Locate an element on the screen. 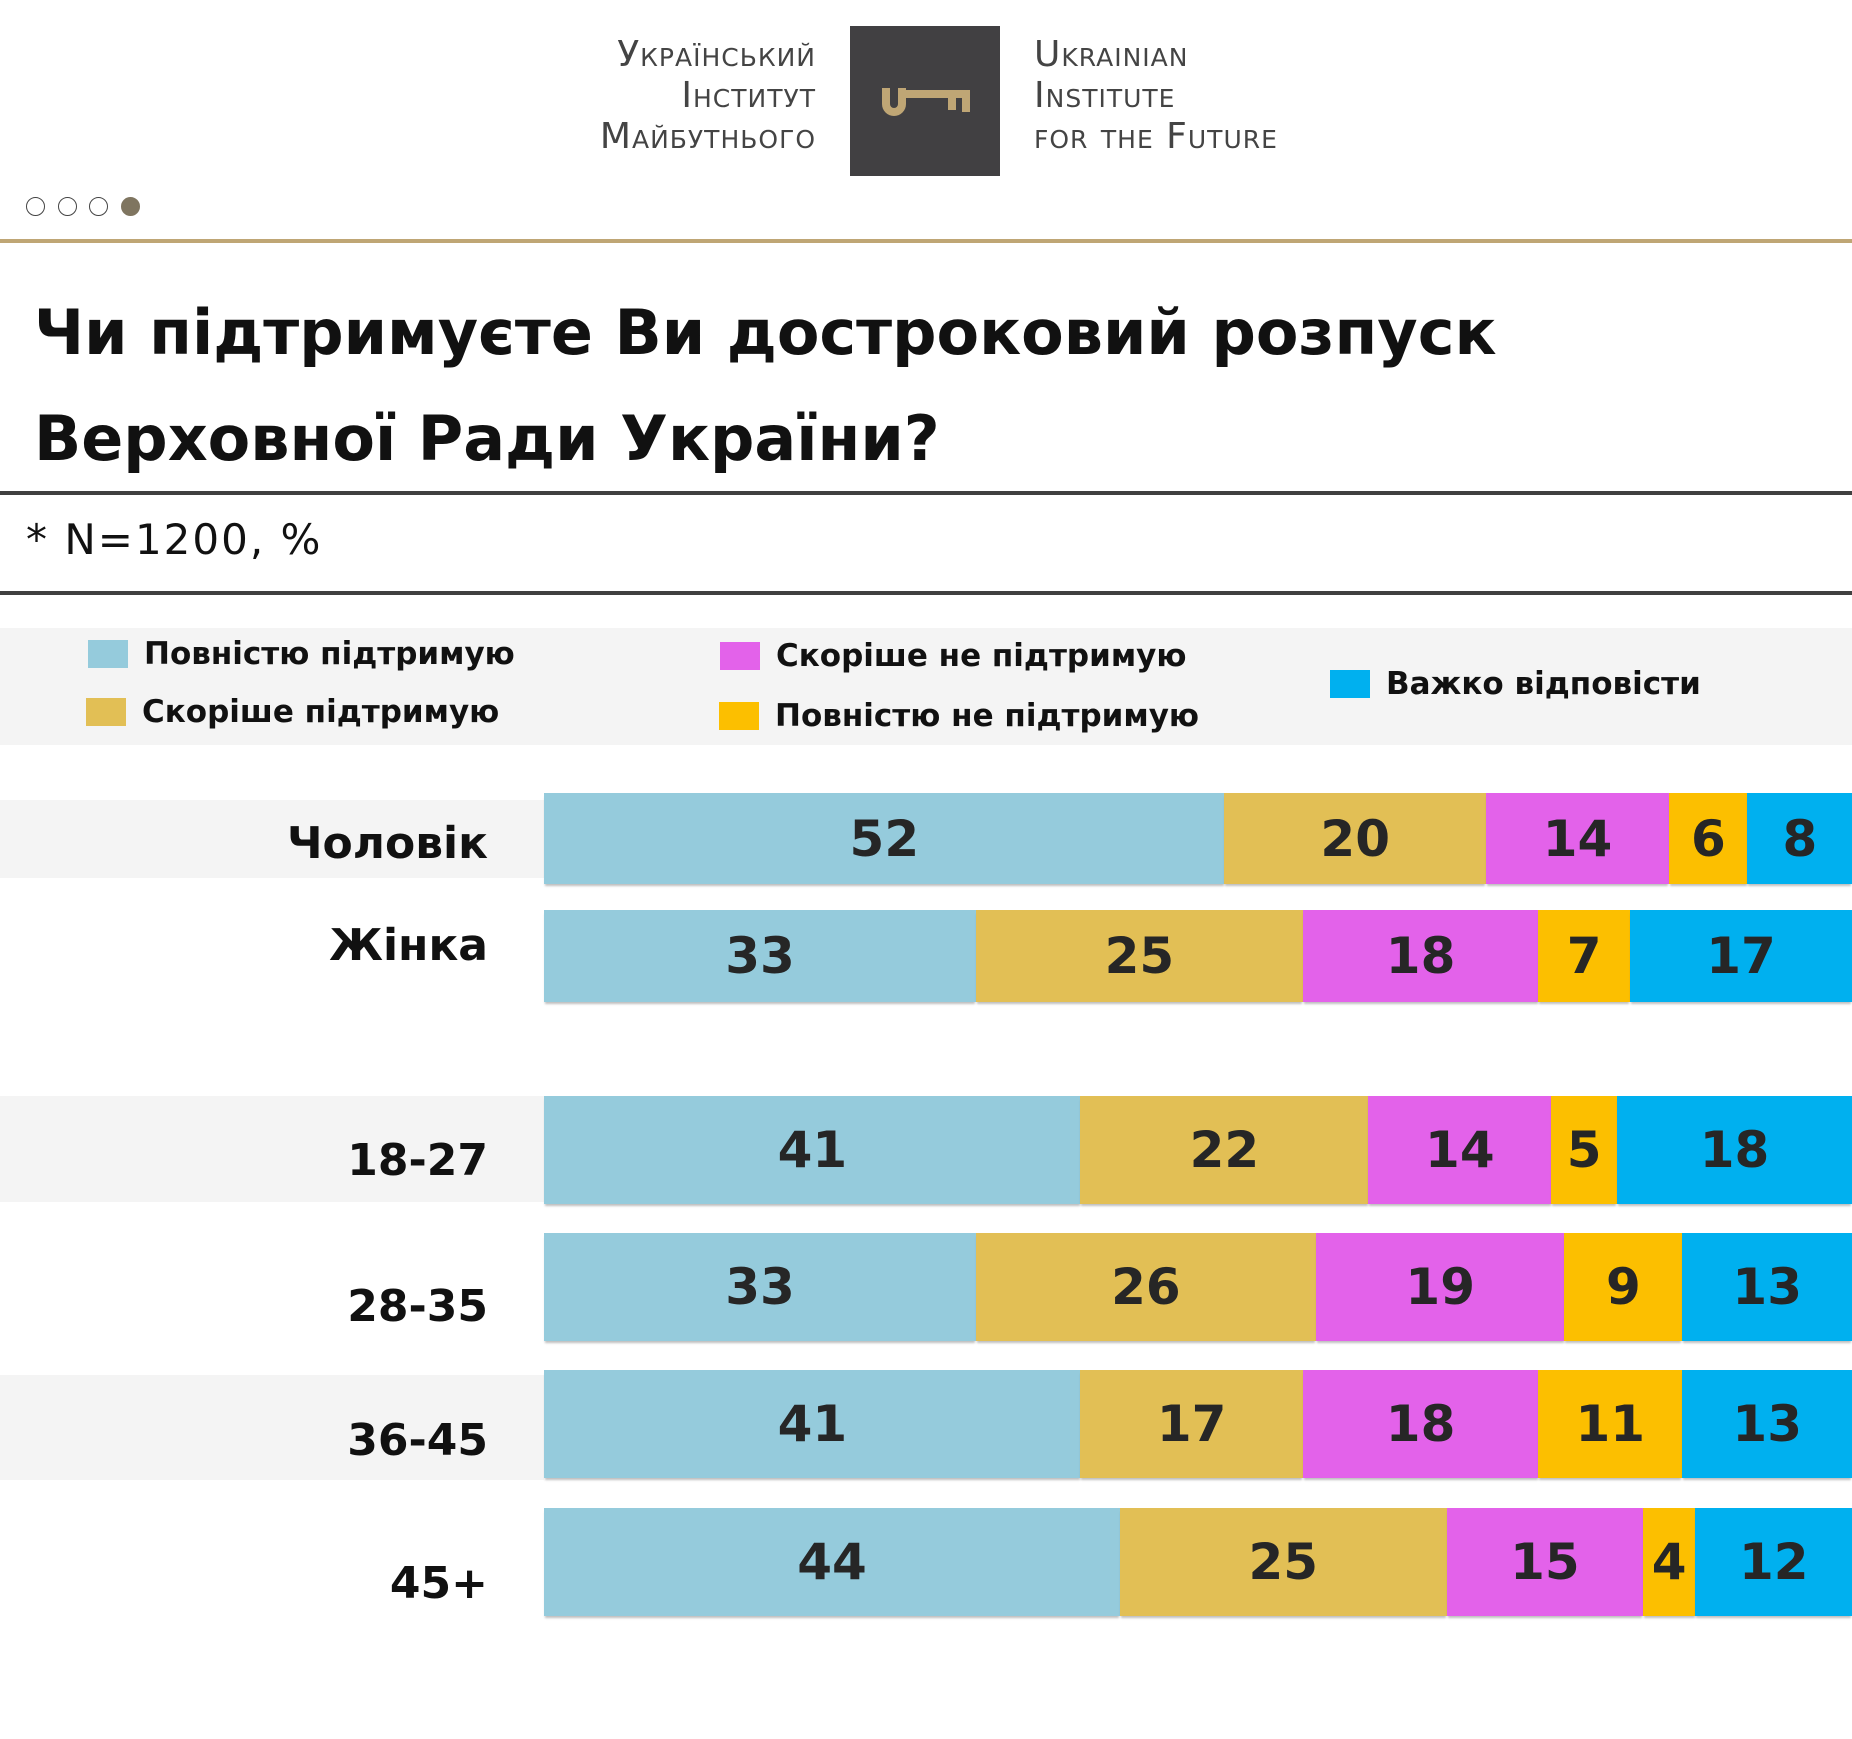  data-label: 11 is located at coordinates (1610, 1424).